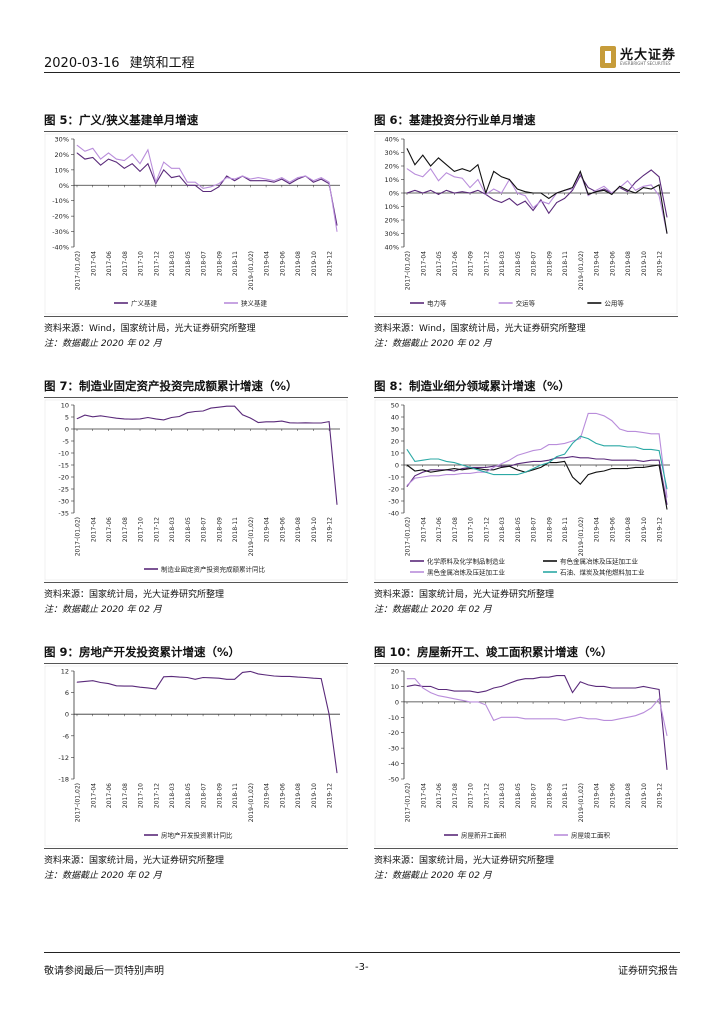  Describe the element at coordinates (141, 795) in the screenshot. I see `x-tick-label: 2017-10` at that location.